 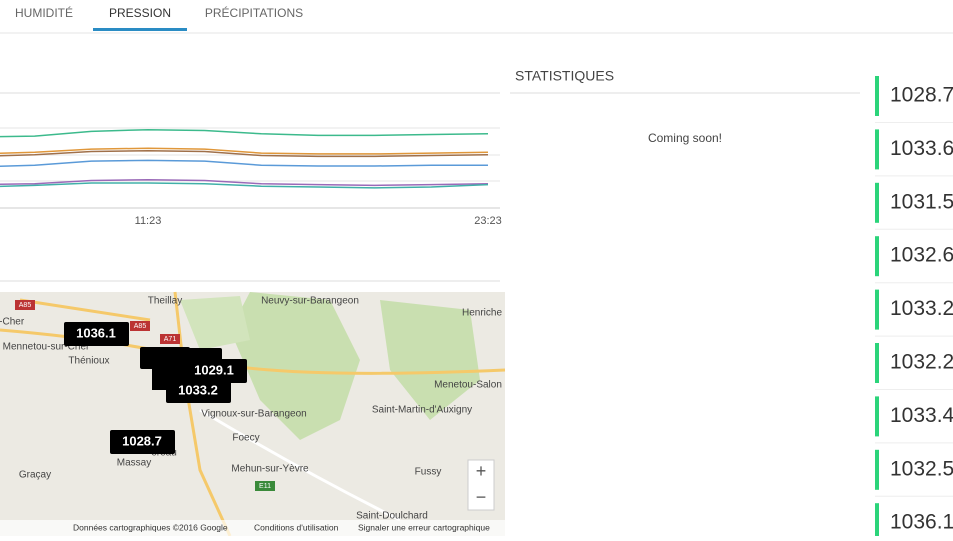 What do you see at coordinates (921, 201) in the screenshot?
I see `list-value: 1031.5` at bounding box center [921, 201].